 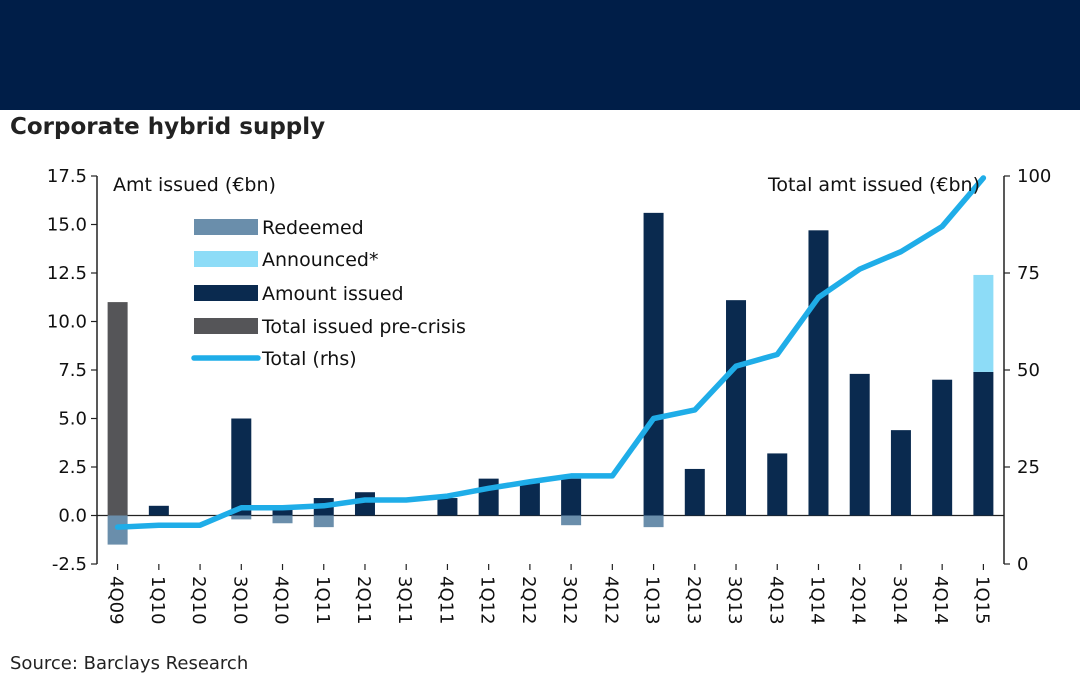 What do you see at coordinates (309, 359) in the screenshot?
I see `legend-label: Total (rhs)` at bounding box center [309, 359].